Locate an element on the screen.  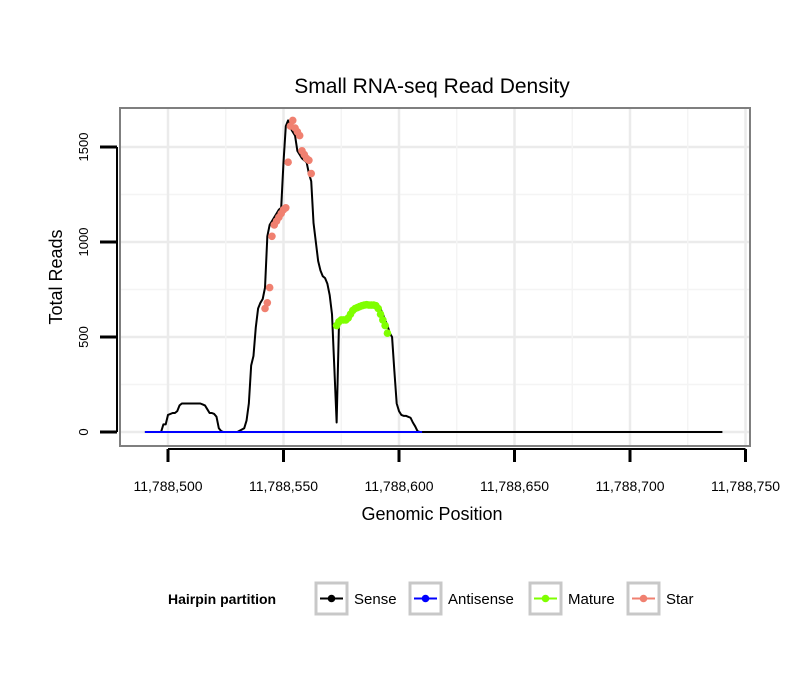
y-axis: 0 500 1000 1500 is located at coordinates (97, 284).